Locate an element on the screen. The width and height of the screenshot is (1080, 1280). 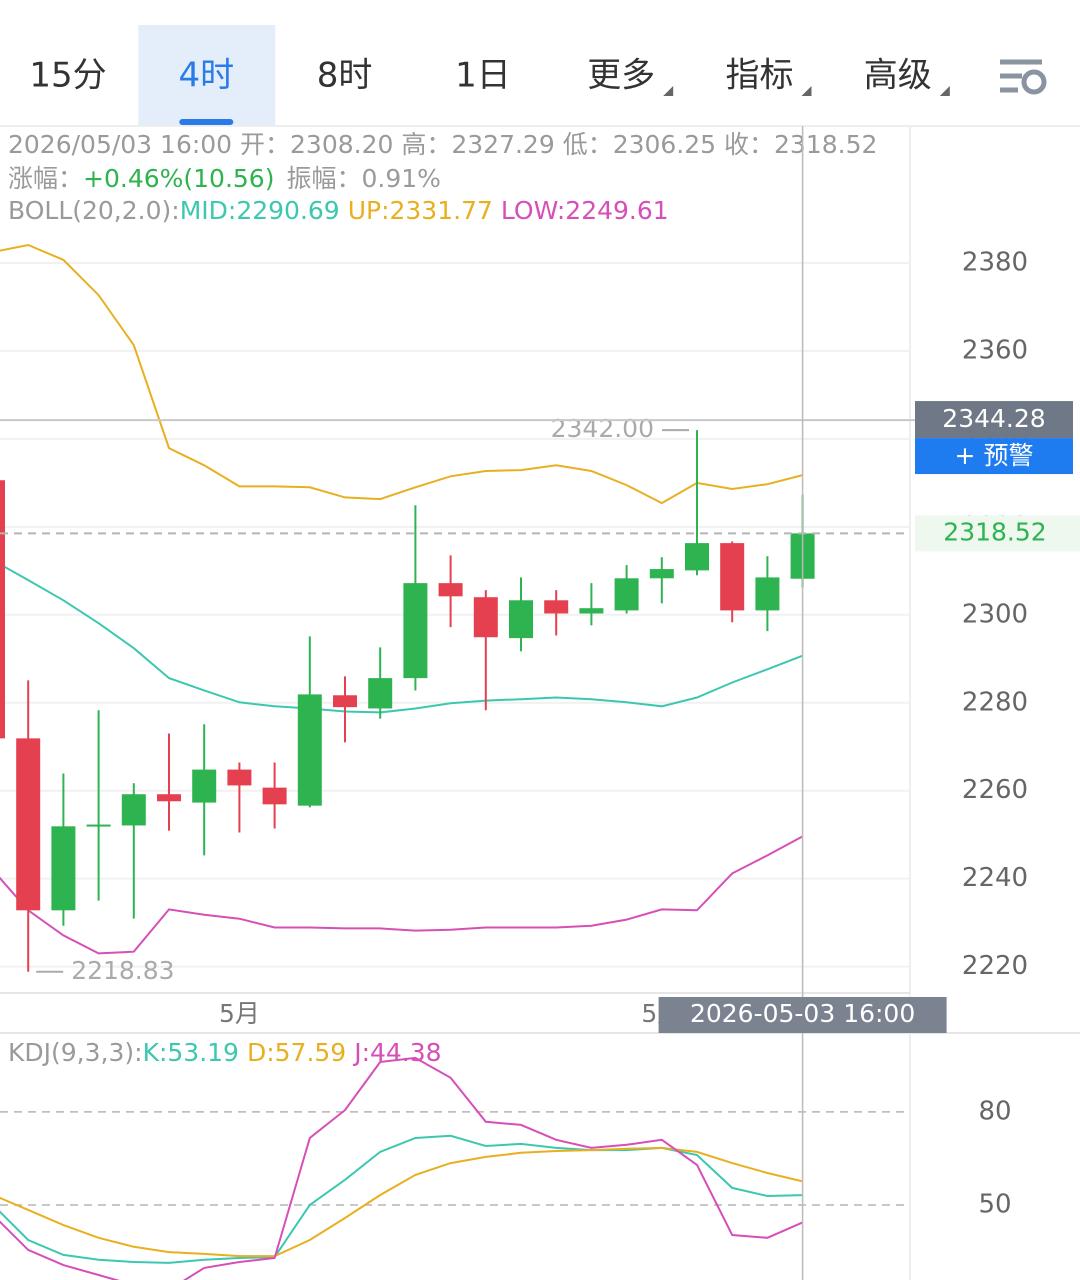
kdj-legend: KDJ(9,3,3):K:53.19 D:57.59 J:44.38 is located at coordinates (225, 1052).